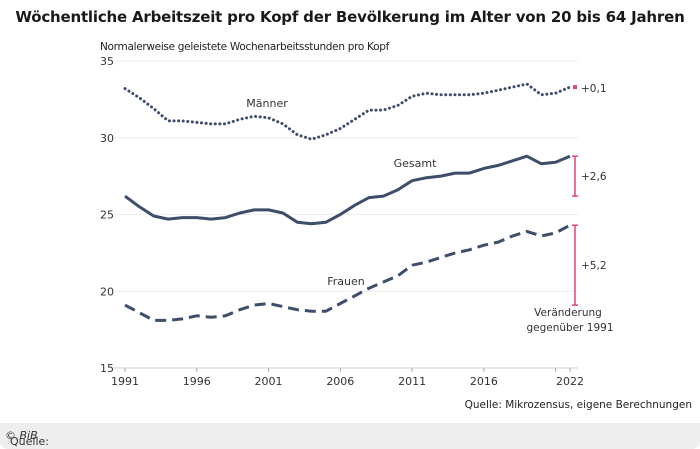  Describe the element at coordinates (107, 61) in the screenshot. I see `y-tick-label: 35` at that location.